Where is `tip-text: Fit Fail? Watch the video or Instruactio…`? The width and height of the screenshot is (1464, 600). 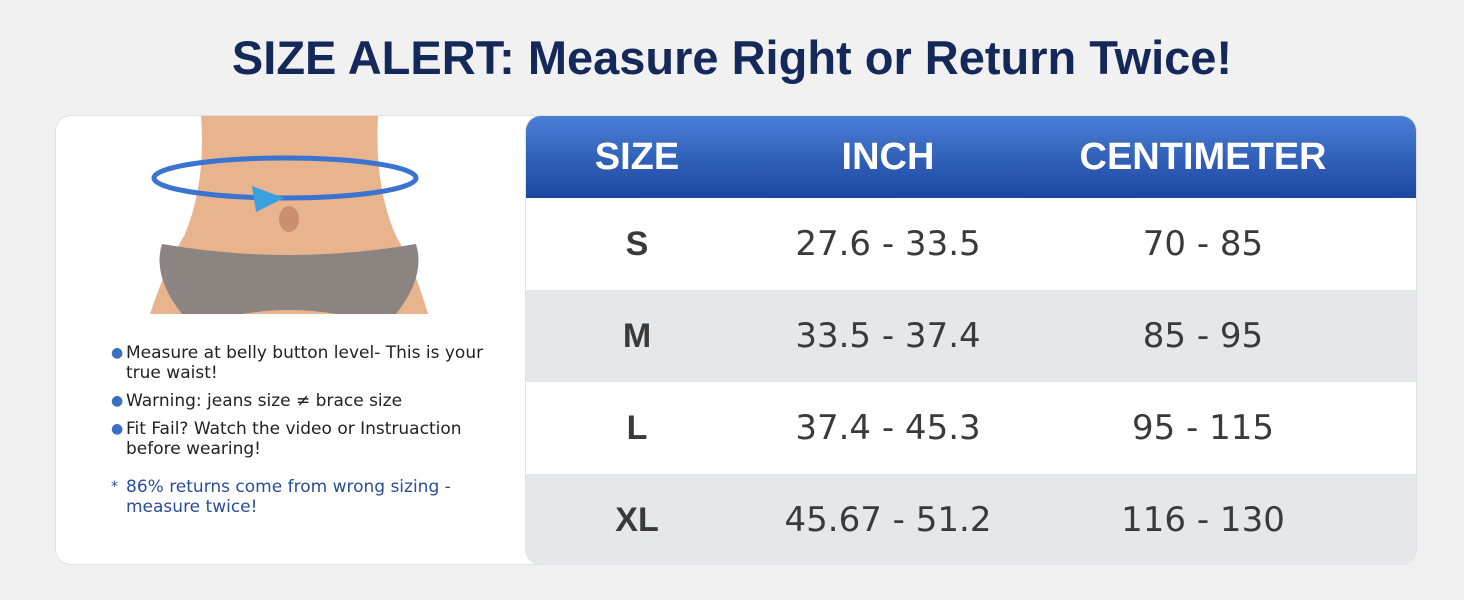 tip-text: Fit Fail? Watch the video or Instruactio… is located at coordinates (294, 439).